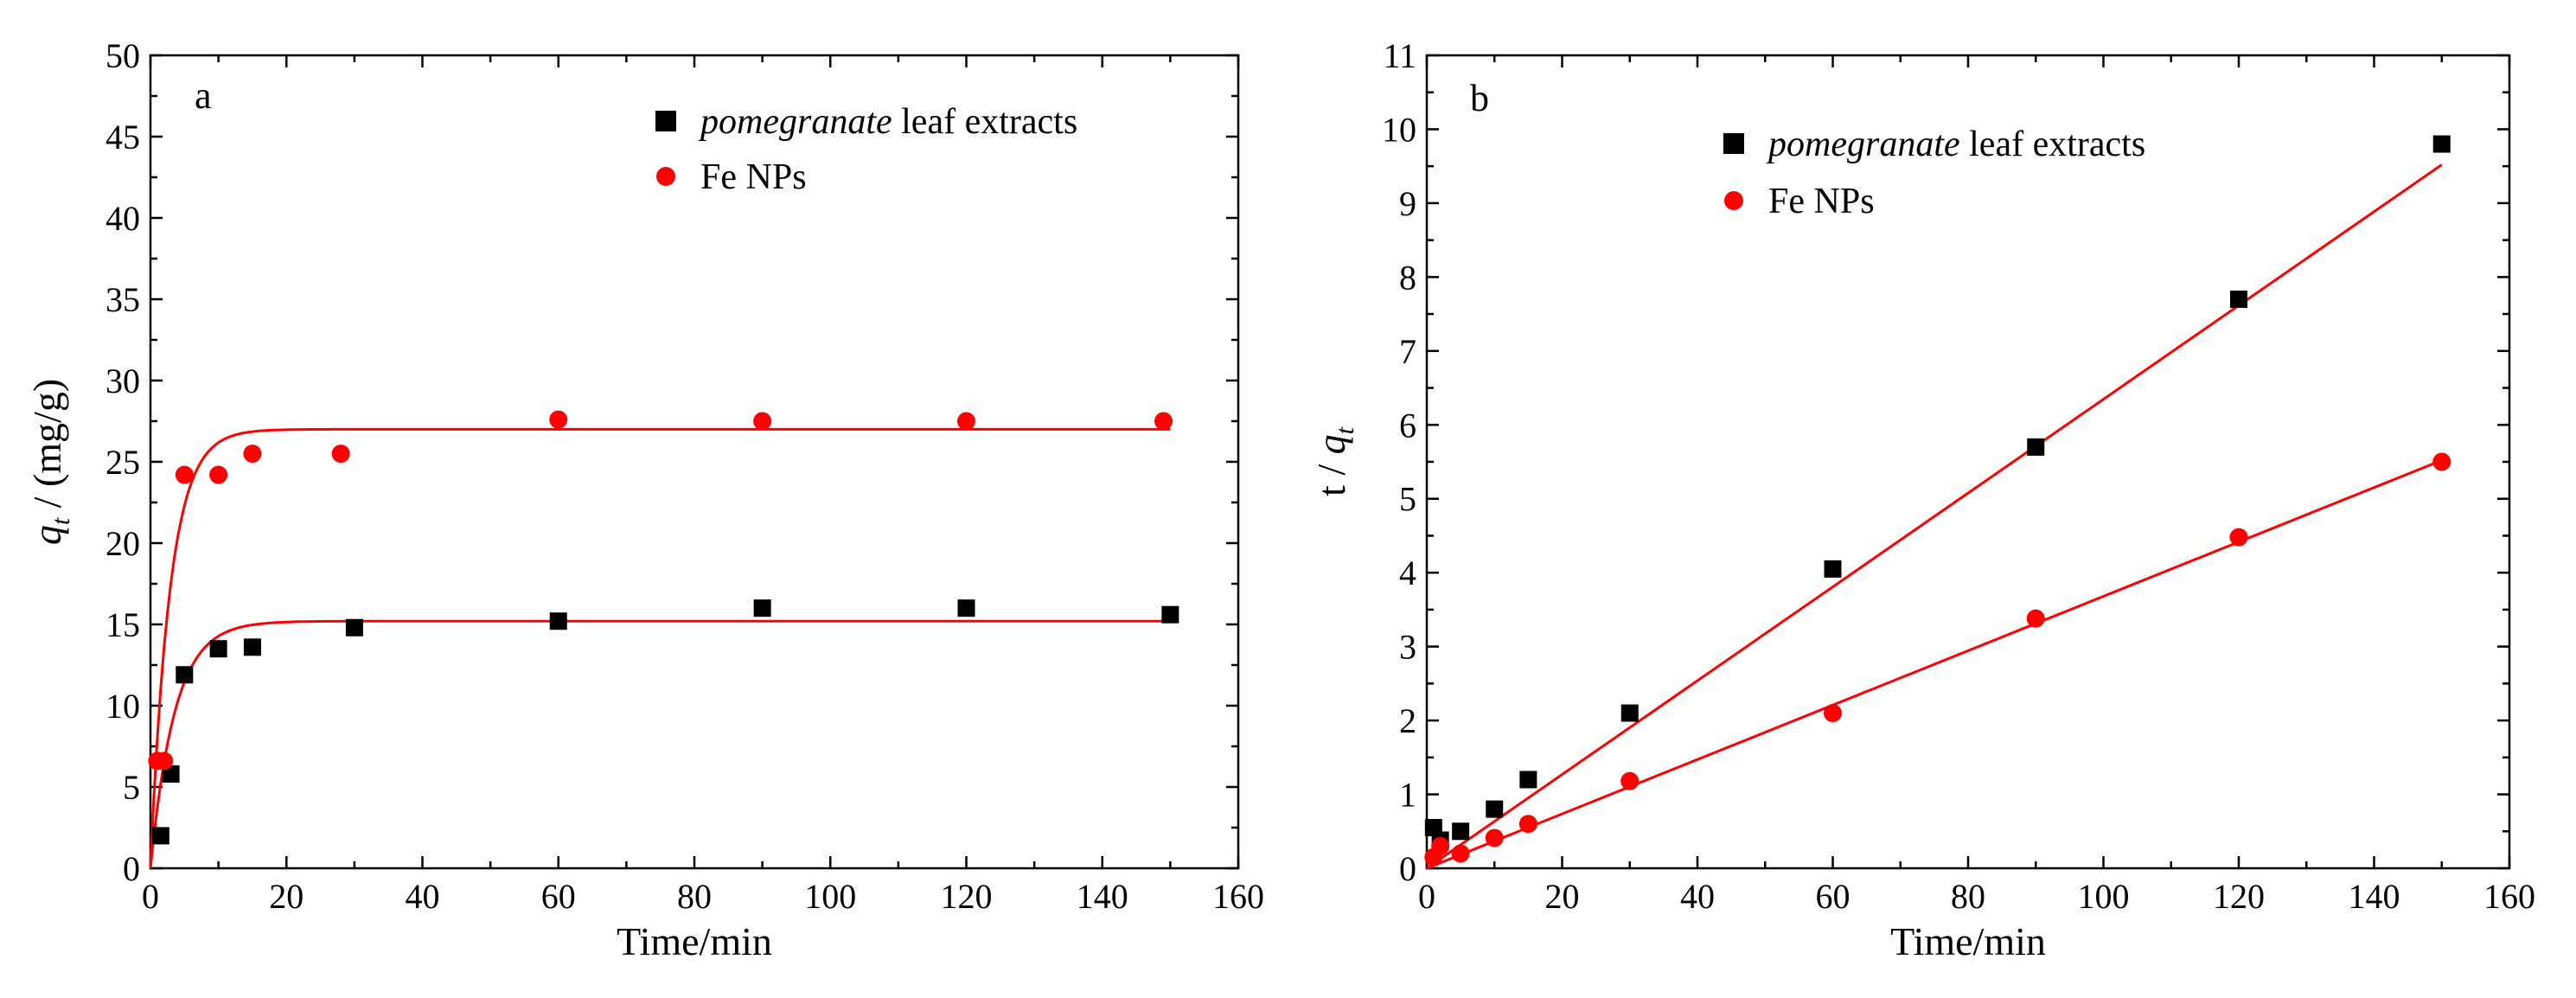  I want to click on y-tick-label: 30, so click(123, 380).